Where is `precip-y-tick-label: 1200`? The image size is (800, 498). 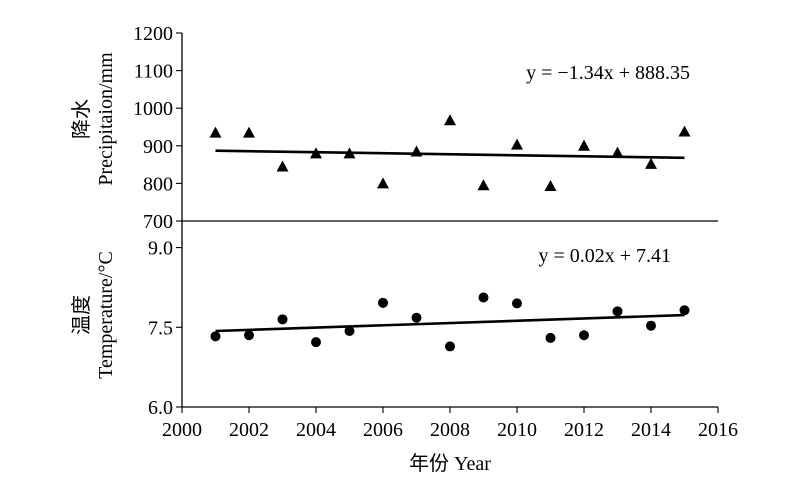
precip-y-tick-label: 1200 is located at coordinates (153, 34).